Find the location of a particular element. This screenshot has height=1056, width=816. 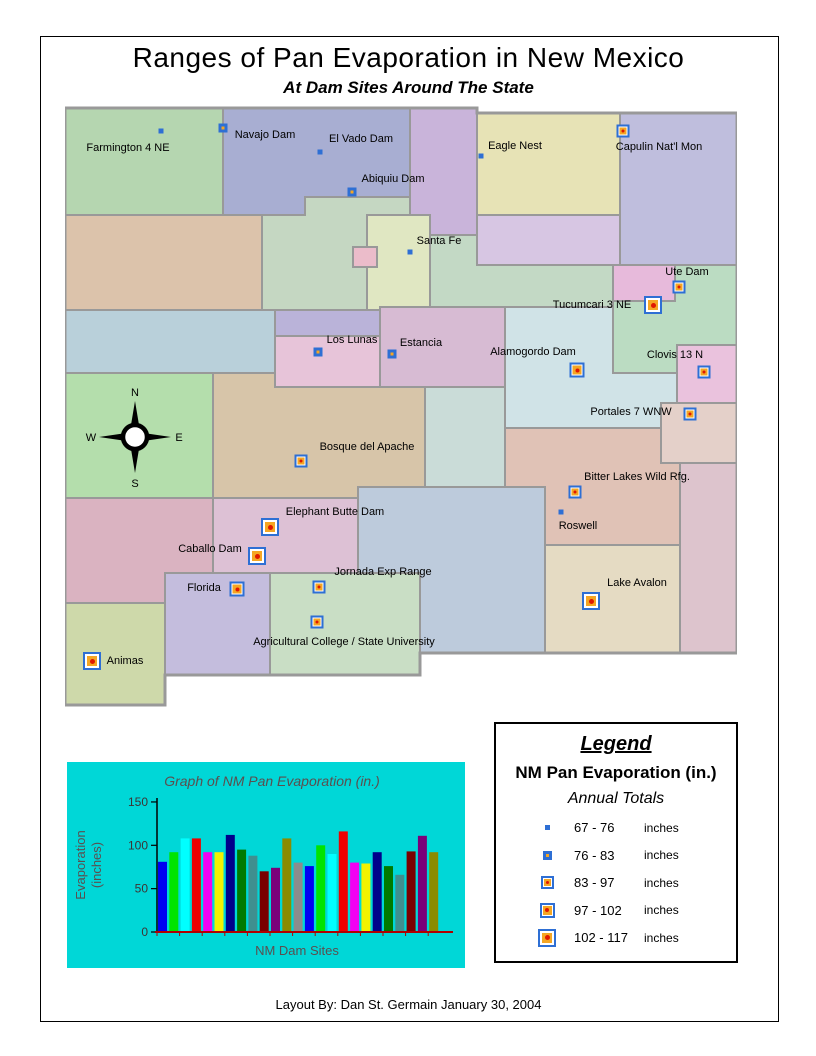

dam-site-label: El Vado Dam is located at coordinates (361, 139).